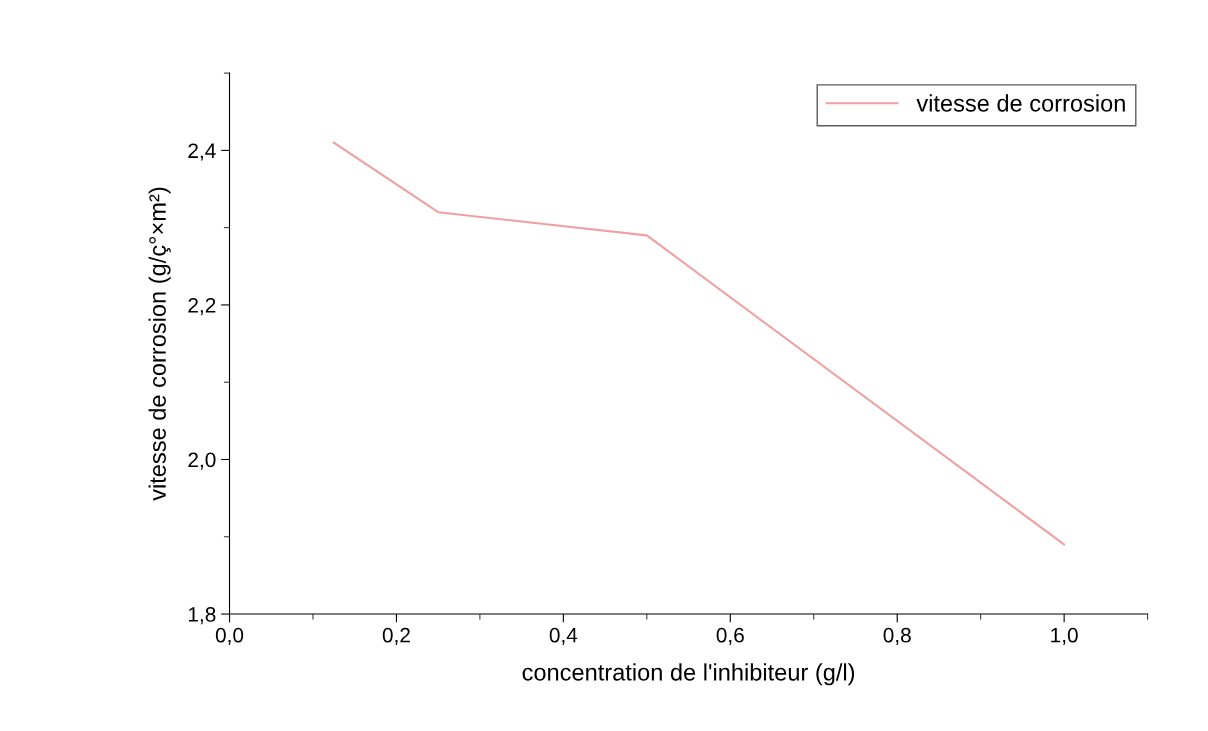  I want to click on y-tick-label: 1,8, so click(202, 616).